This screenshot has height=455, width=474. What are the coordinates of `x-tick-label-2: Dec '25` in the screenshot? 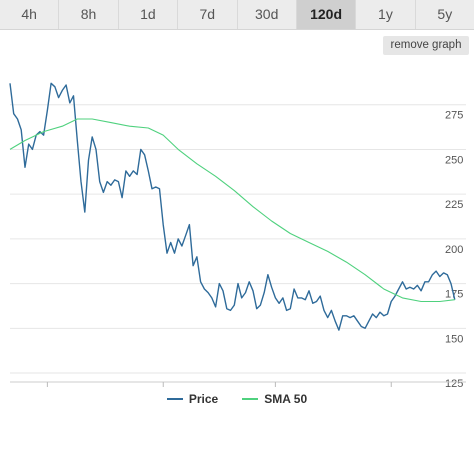 It's located at (275, 389).